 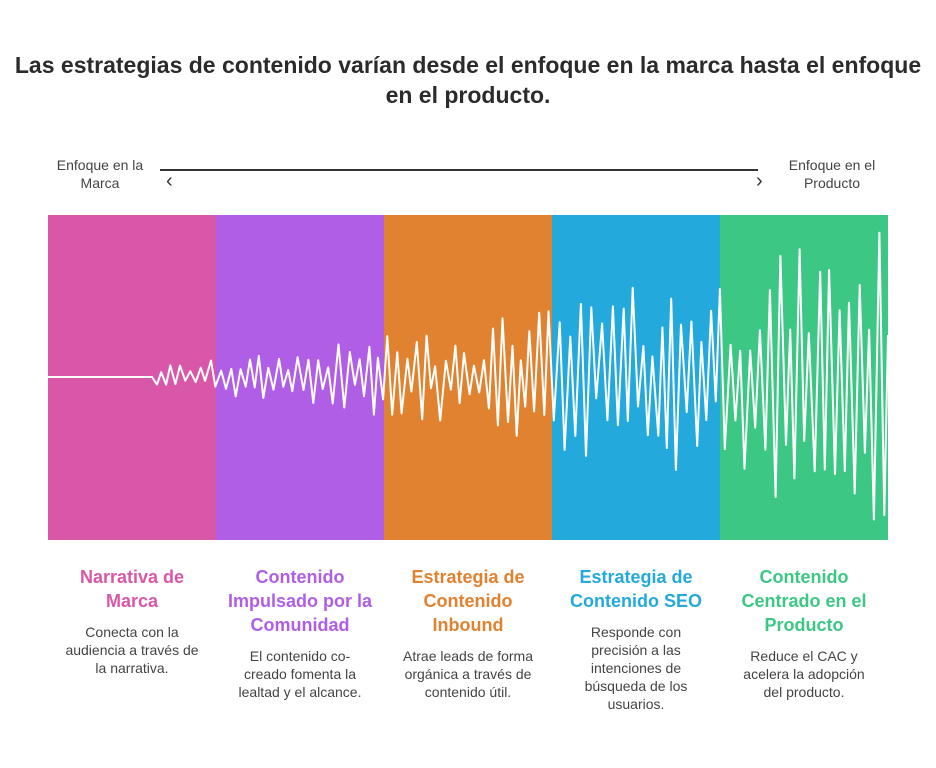 What do you see at coordinates (169, 181) in the screenshot?
I see `chevron-left-icon: ‹` at bounding box center [169, 181].